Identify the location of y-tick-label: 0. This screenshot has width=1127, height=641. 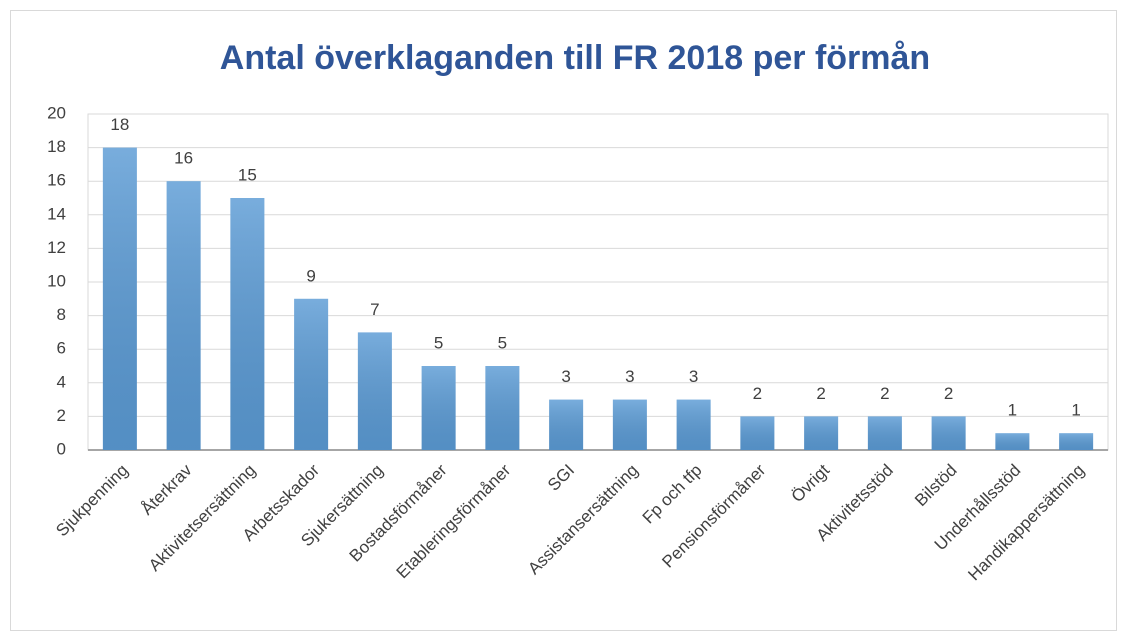
(61, 448).